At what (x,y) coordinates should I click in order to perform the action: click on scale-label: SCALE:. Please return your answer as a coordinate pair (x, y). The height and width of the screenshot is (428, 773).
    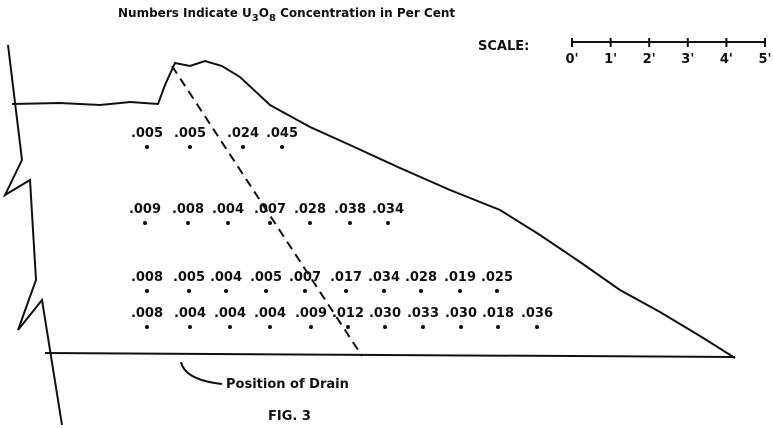
    Looking at the image, I should click on (503, 46).